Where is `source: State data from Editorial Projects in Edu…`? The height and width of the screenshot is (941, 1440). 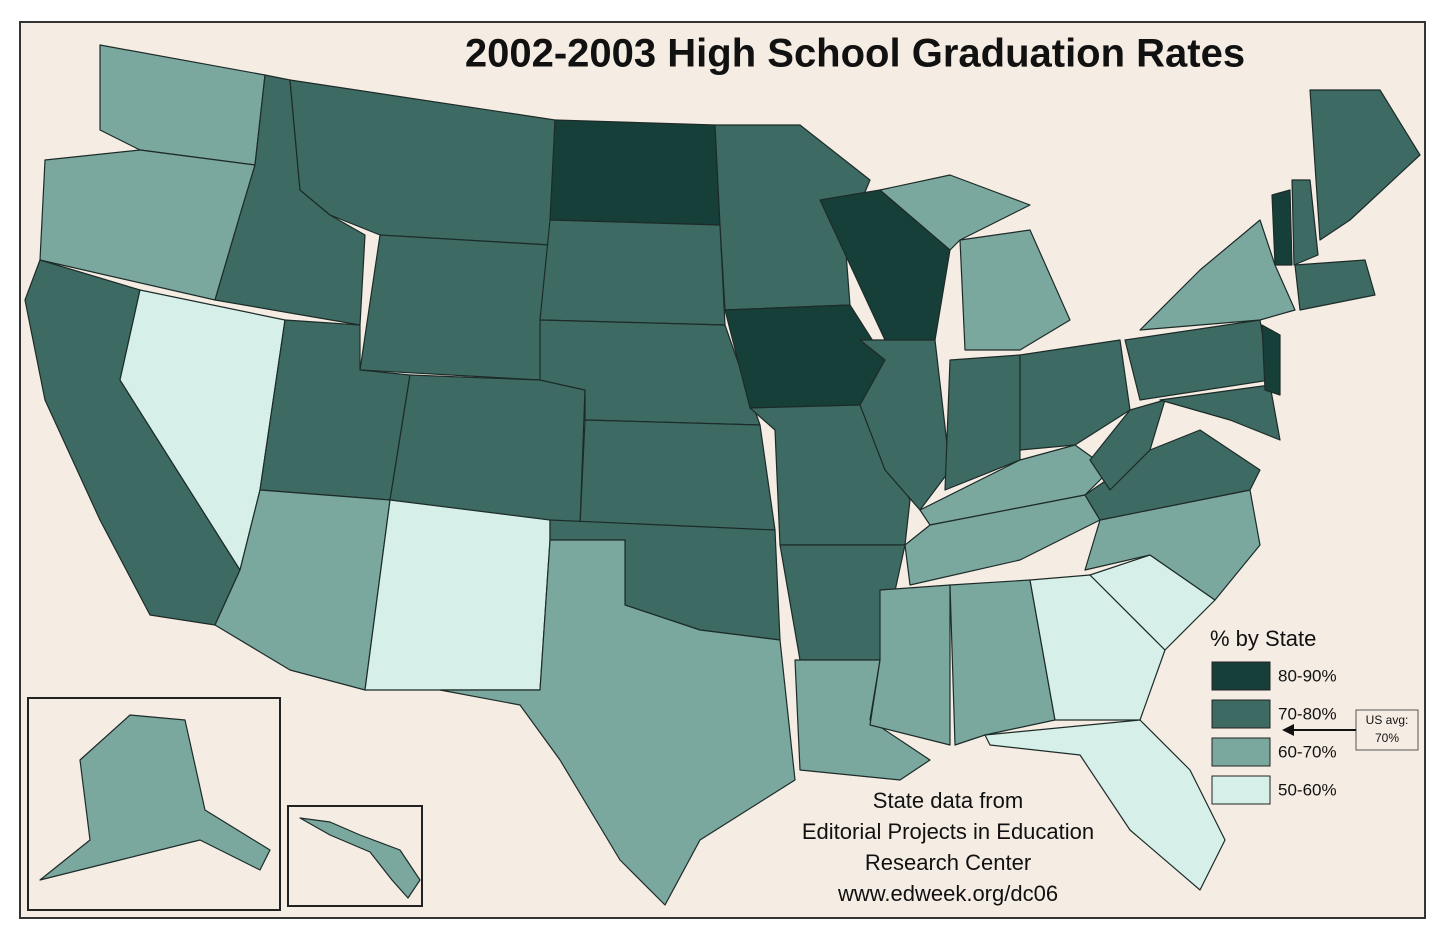
source: State data from Editorial Projects in Edu… is located at coordinates (948, 847).